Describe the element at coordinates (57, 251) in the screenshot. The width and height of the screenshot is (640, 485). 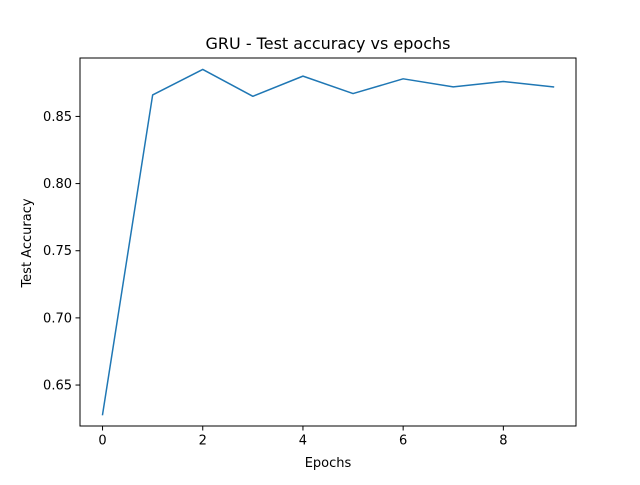
I see `y-tick-label-2: 0.75` at that location.